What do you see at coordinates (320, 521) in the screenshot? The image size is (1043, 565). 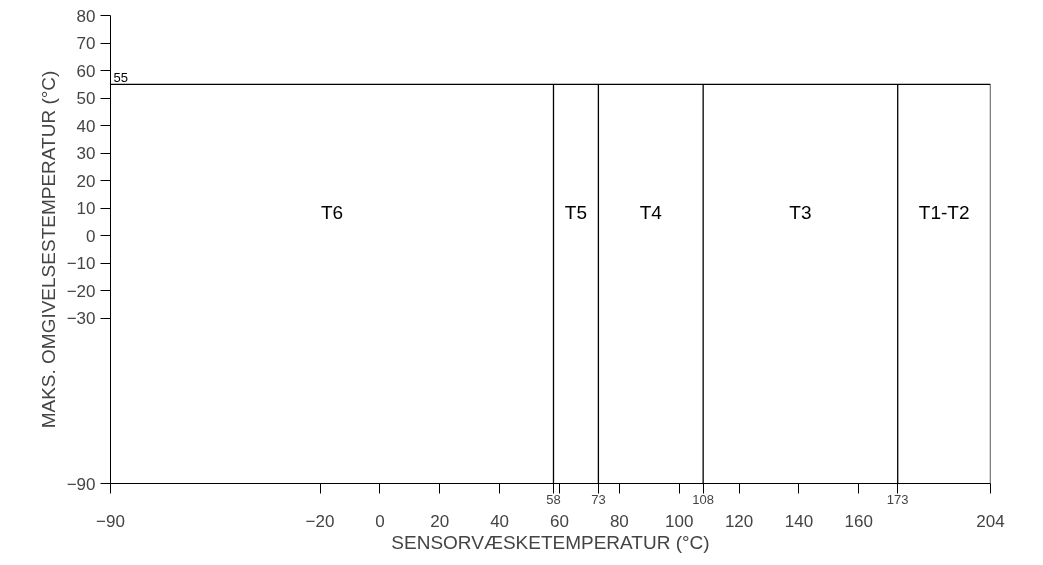 I see `x-tick-label: −20` at bounding box center [320, 521].